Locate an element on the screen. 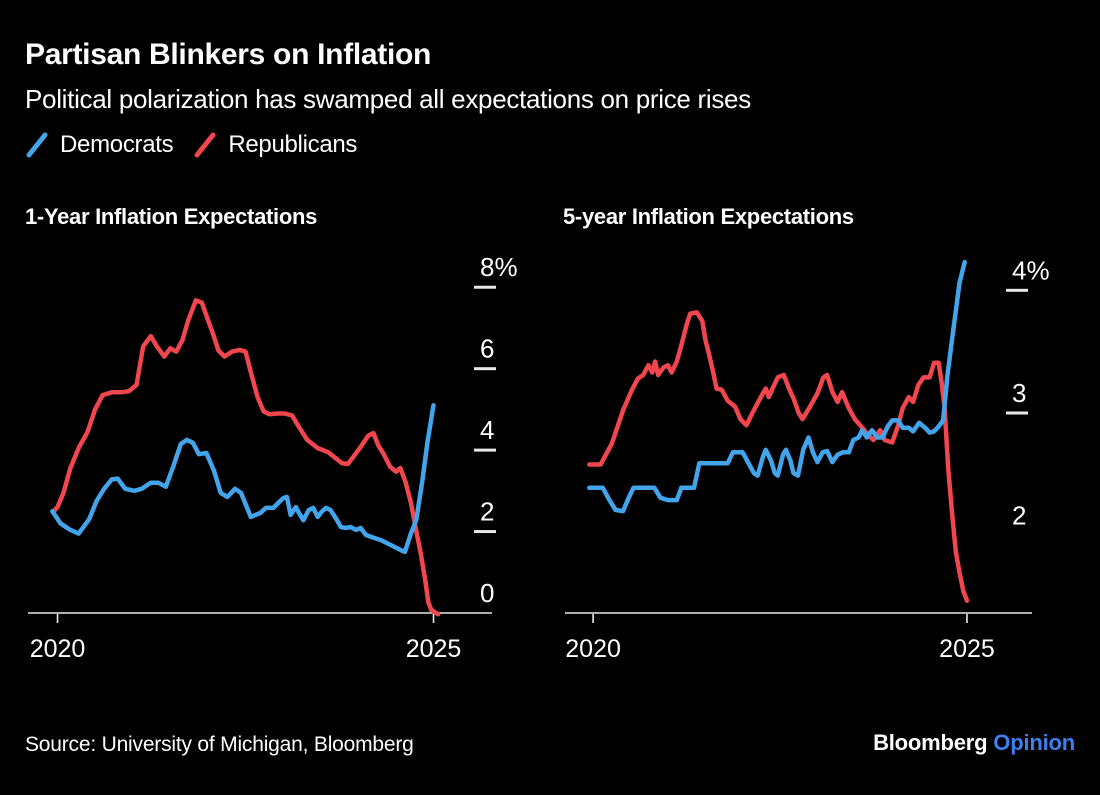 Image resolution: width=1100 pixels, height=795 pixels. y-tick-label: 6 is located at coordinates (487, 349).